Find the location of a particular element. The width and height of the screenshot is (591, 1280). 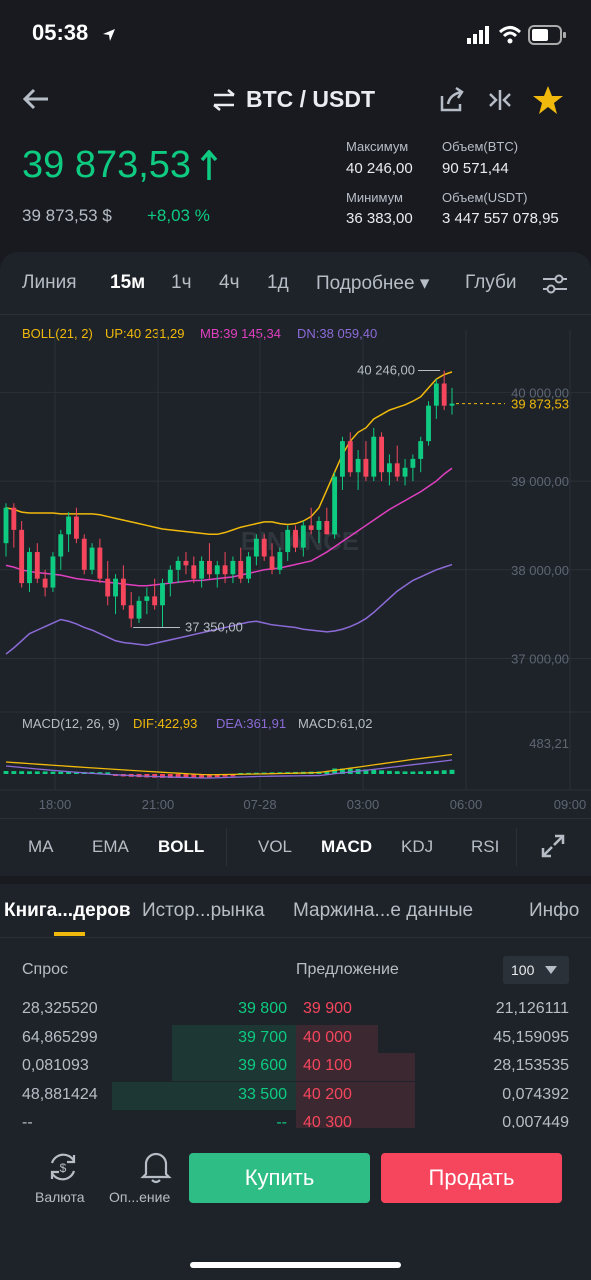

bid-quantity: 0,081093 is located at coordinates (55, 1065).